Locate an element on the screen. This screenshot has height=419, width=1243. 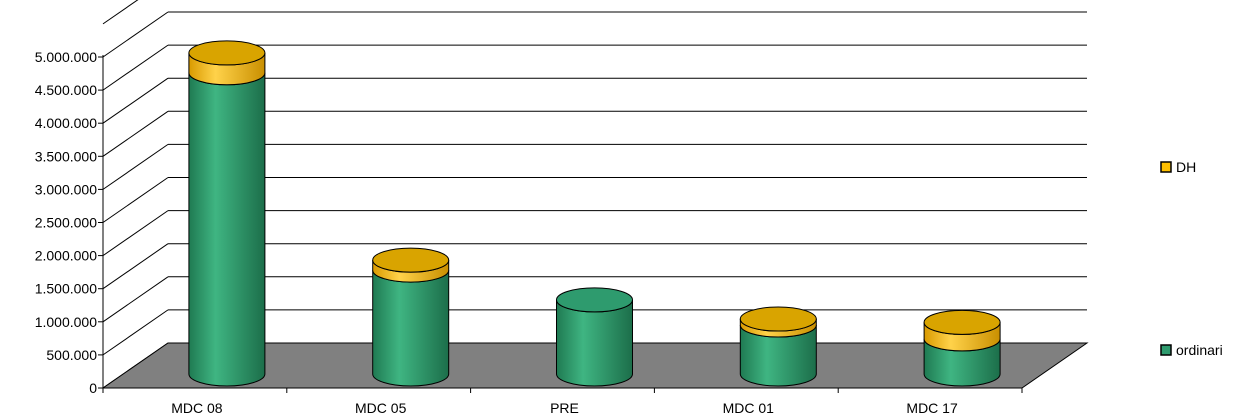
legend: DH ordinari is located at coordinates (1191, 258).